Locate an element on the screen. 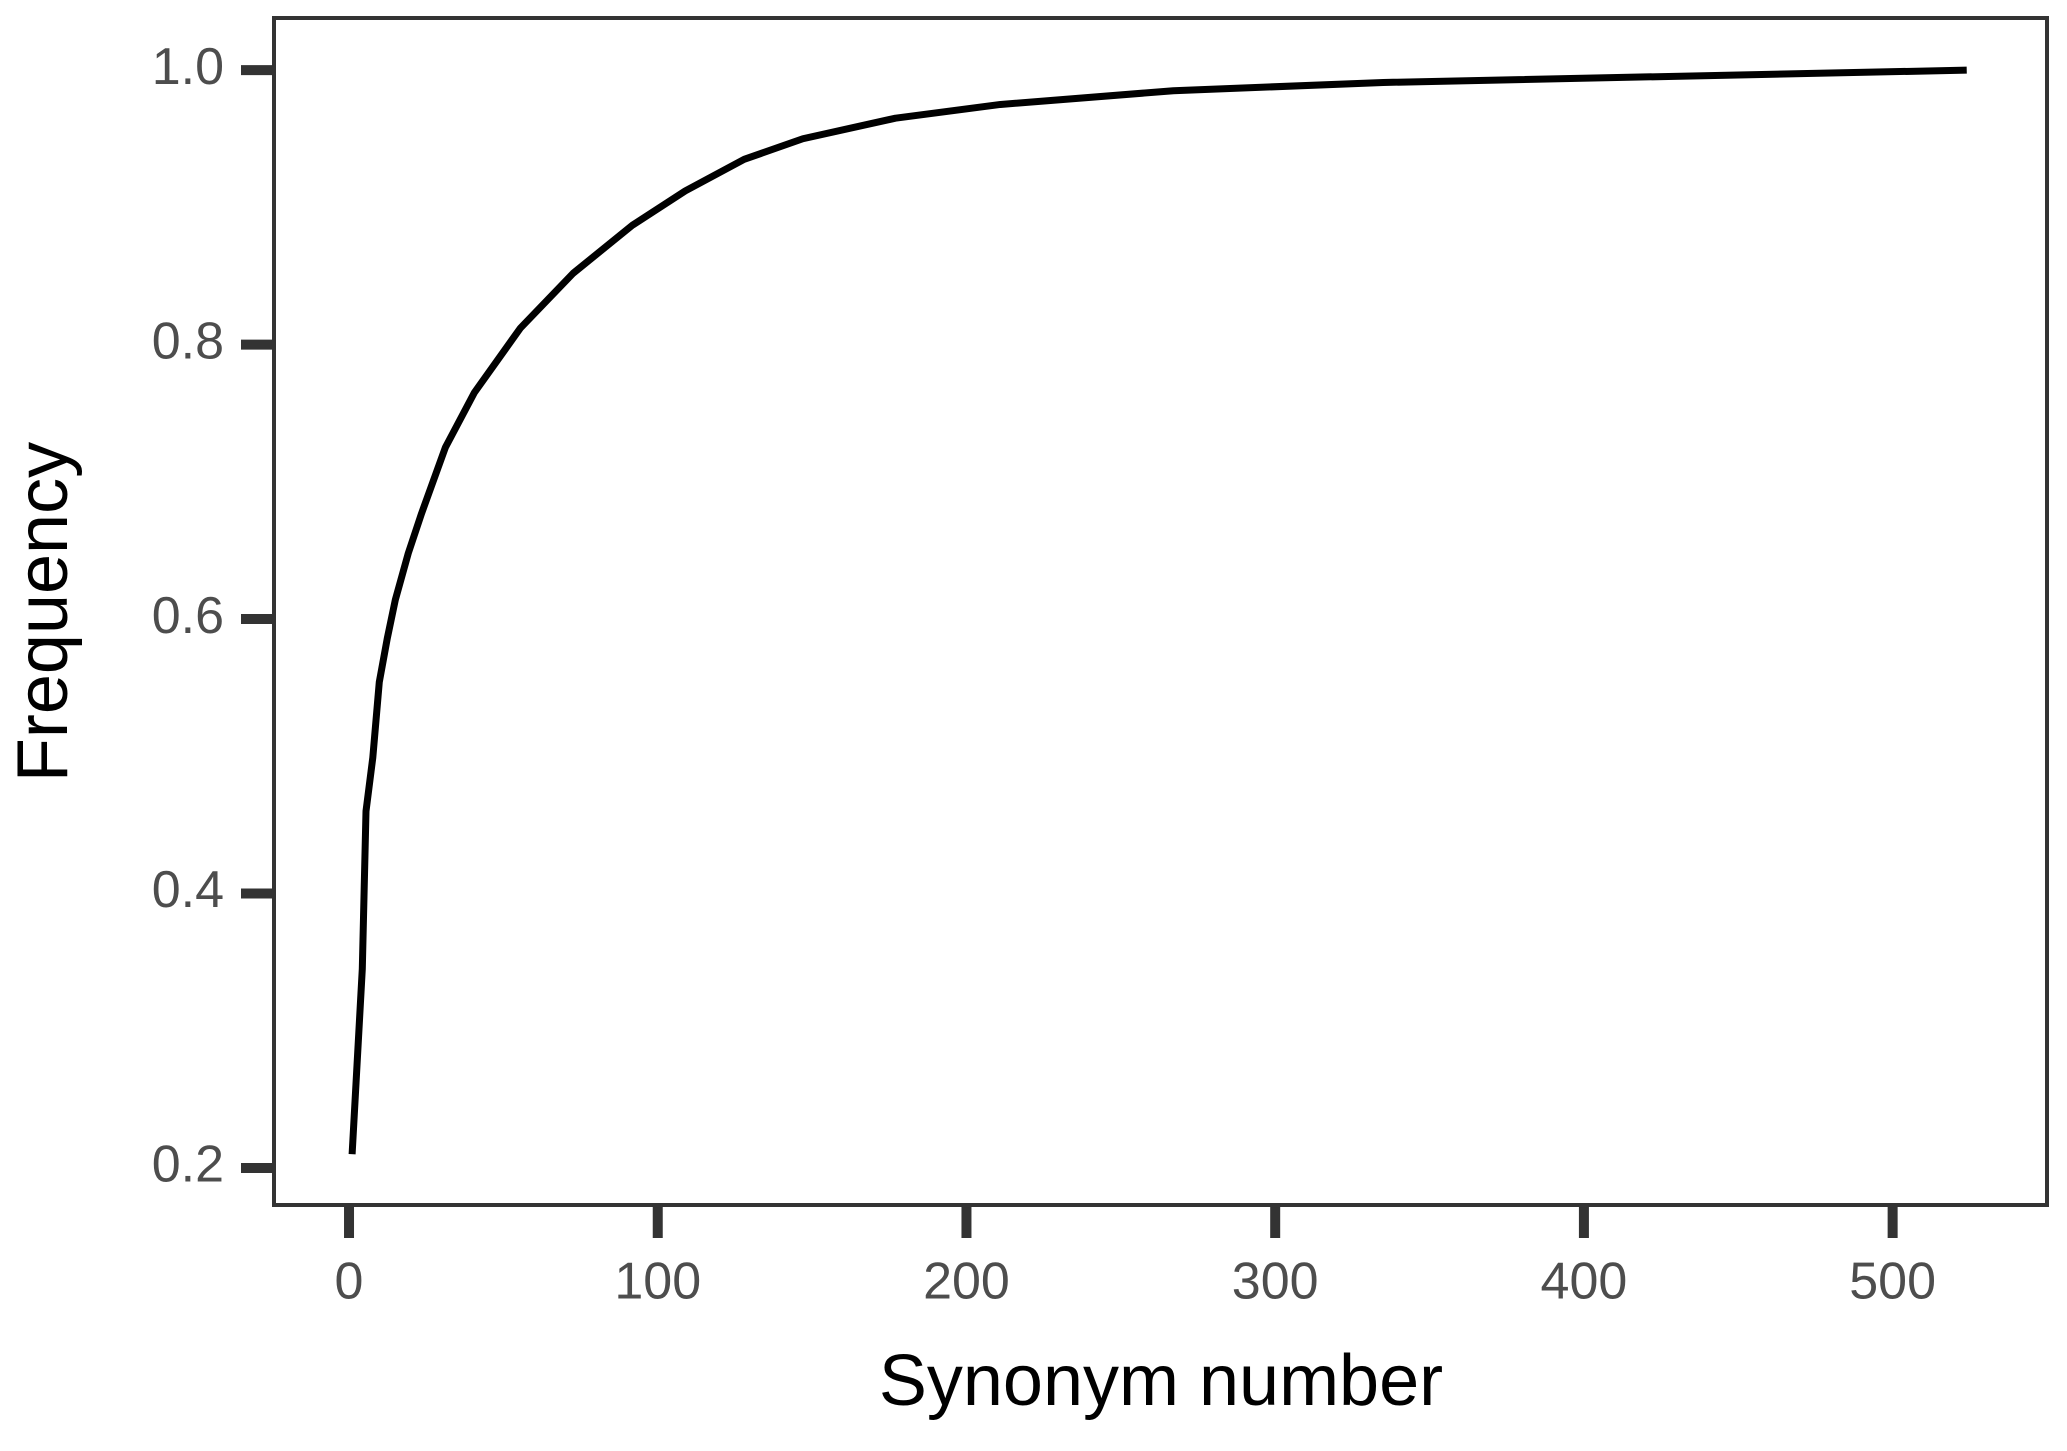 This screenshot has width=2067, height=1451. y-tick-label: 0.8 is located at coordinates (188, 341).